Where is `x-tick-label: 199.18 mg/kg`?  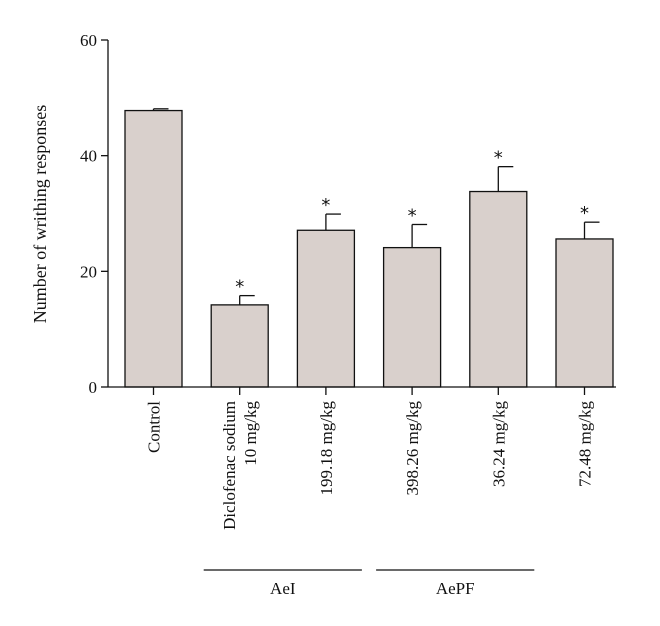 x-tick-label: 199.18 mg/kg is located at coordinates (326, 448).